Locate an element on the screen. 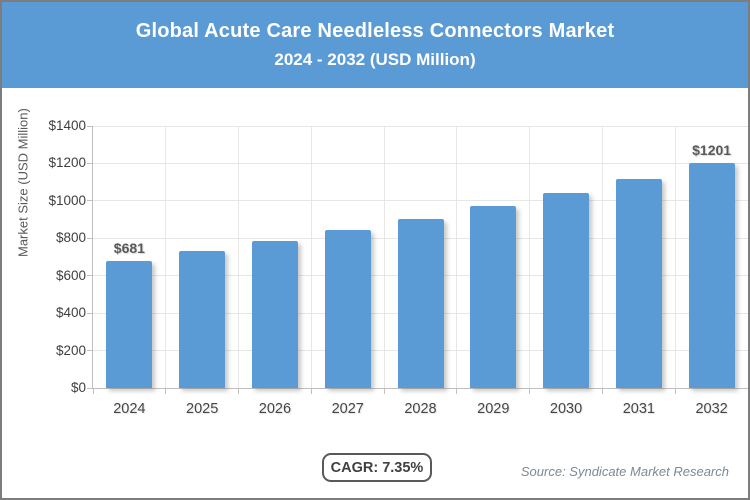  y-tick-label: $1200 is located at coordinates (67, 163).